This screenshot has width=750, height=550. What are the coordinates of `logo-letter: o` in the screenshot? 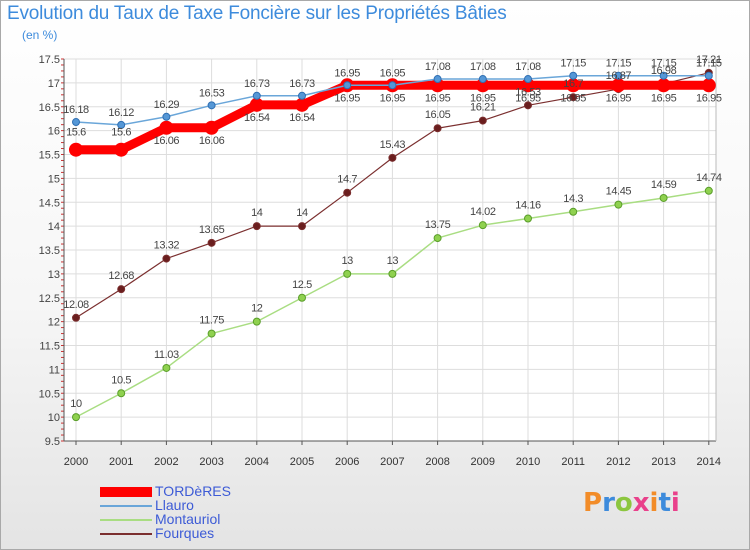 It's located at (623, 503).